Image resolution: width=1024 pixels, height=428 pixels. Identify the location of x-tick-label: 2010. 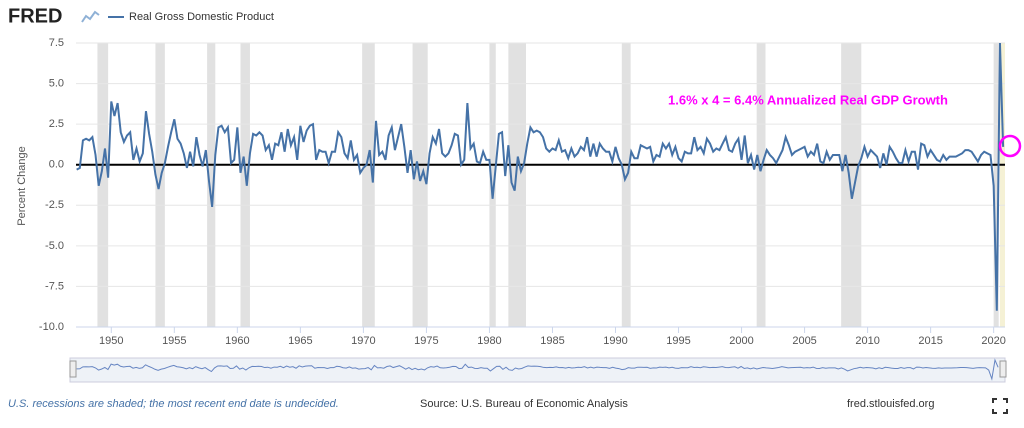
(867, 341).